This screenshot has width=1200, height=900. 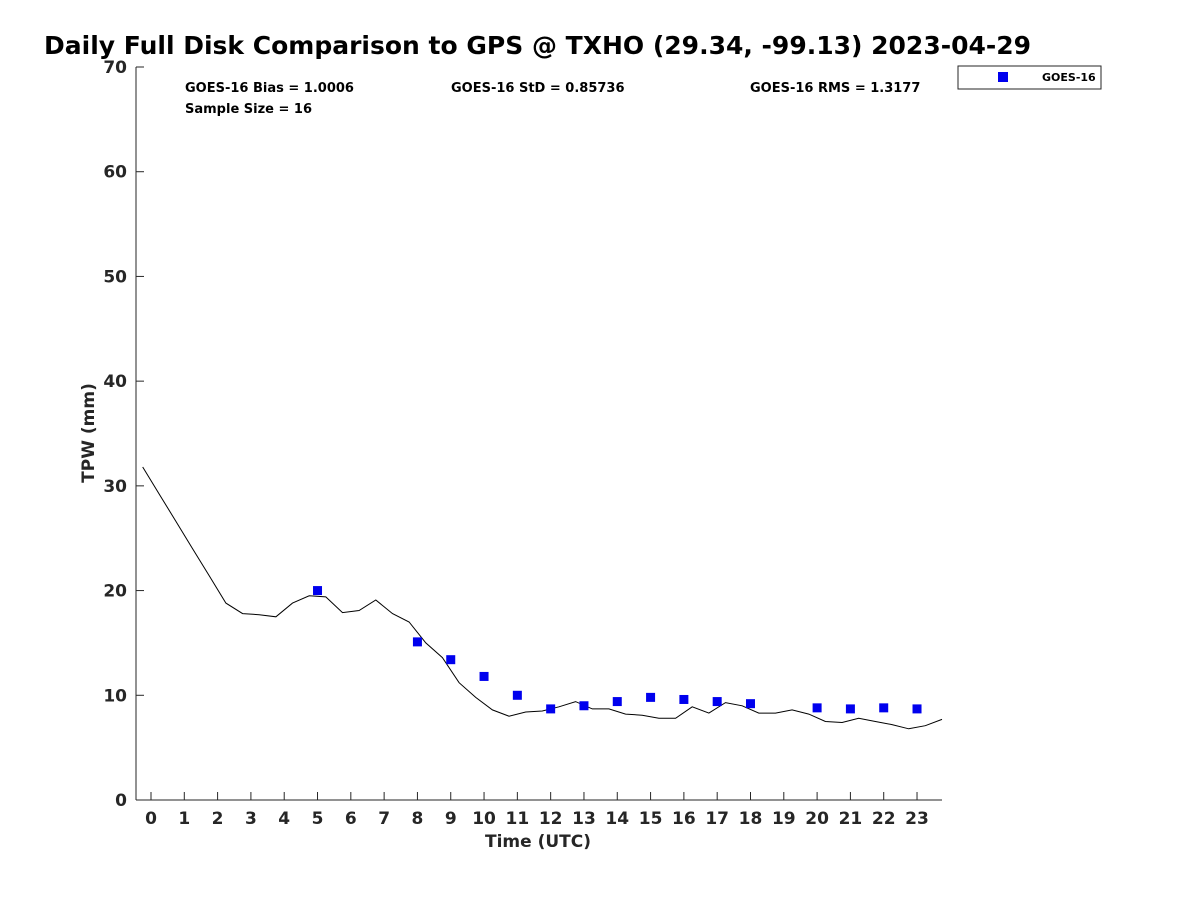 What do you see at coordinates (115, 277) in the screenshot?
I see `y-tick-label: 50` at bounding box center [115, 277].